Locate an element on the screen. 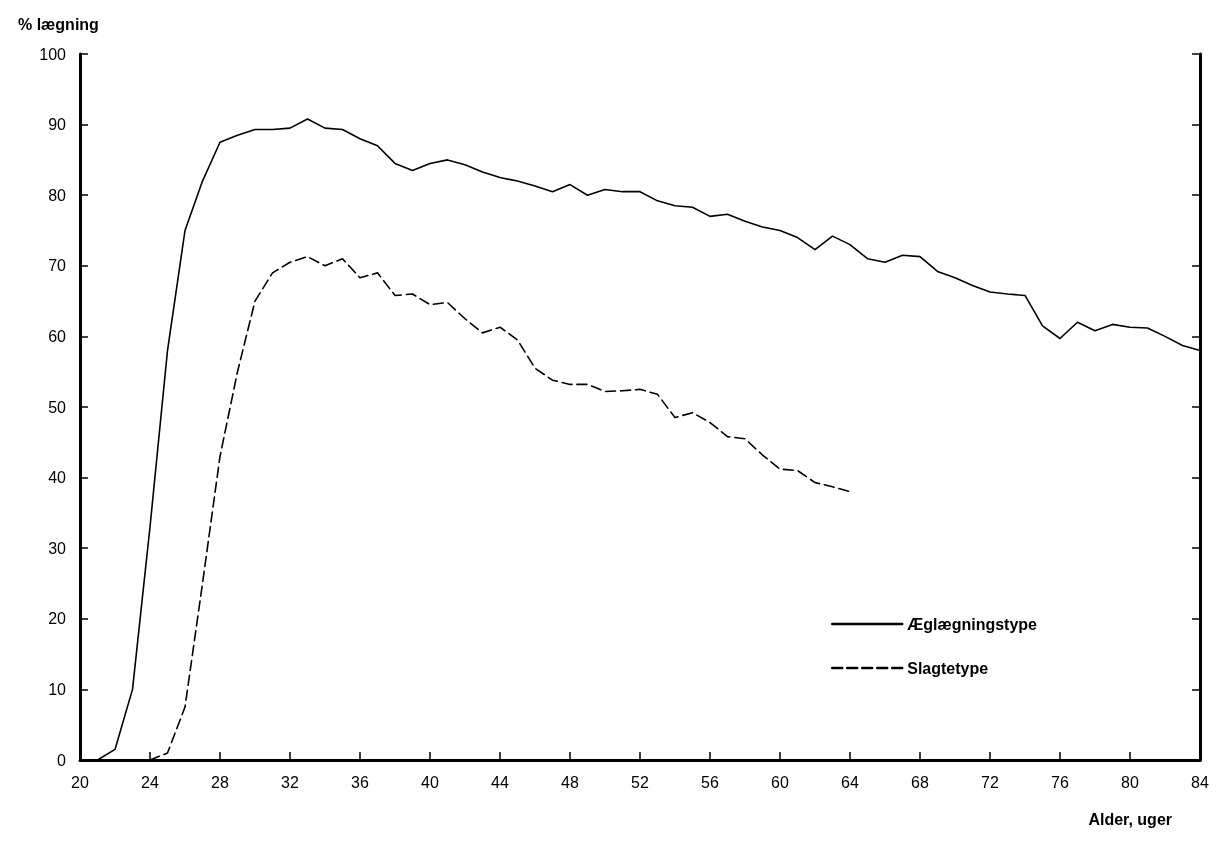 The height and width of the screenshot is (849, 1220). x-tick-label: 20 is located at coordinates (80, 782).